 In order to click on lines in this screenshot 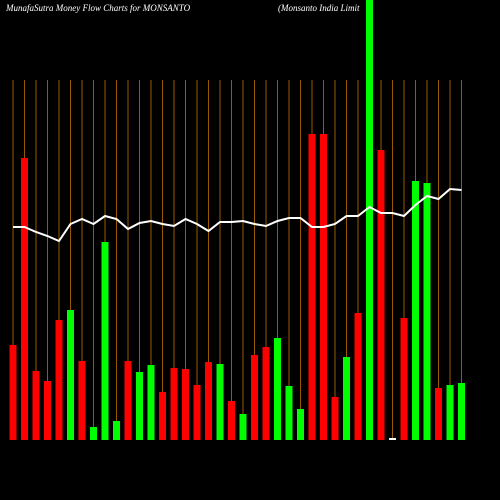, I will do `click(237, 215)`.